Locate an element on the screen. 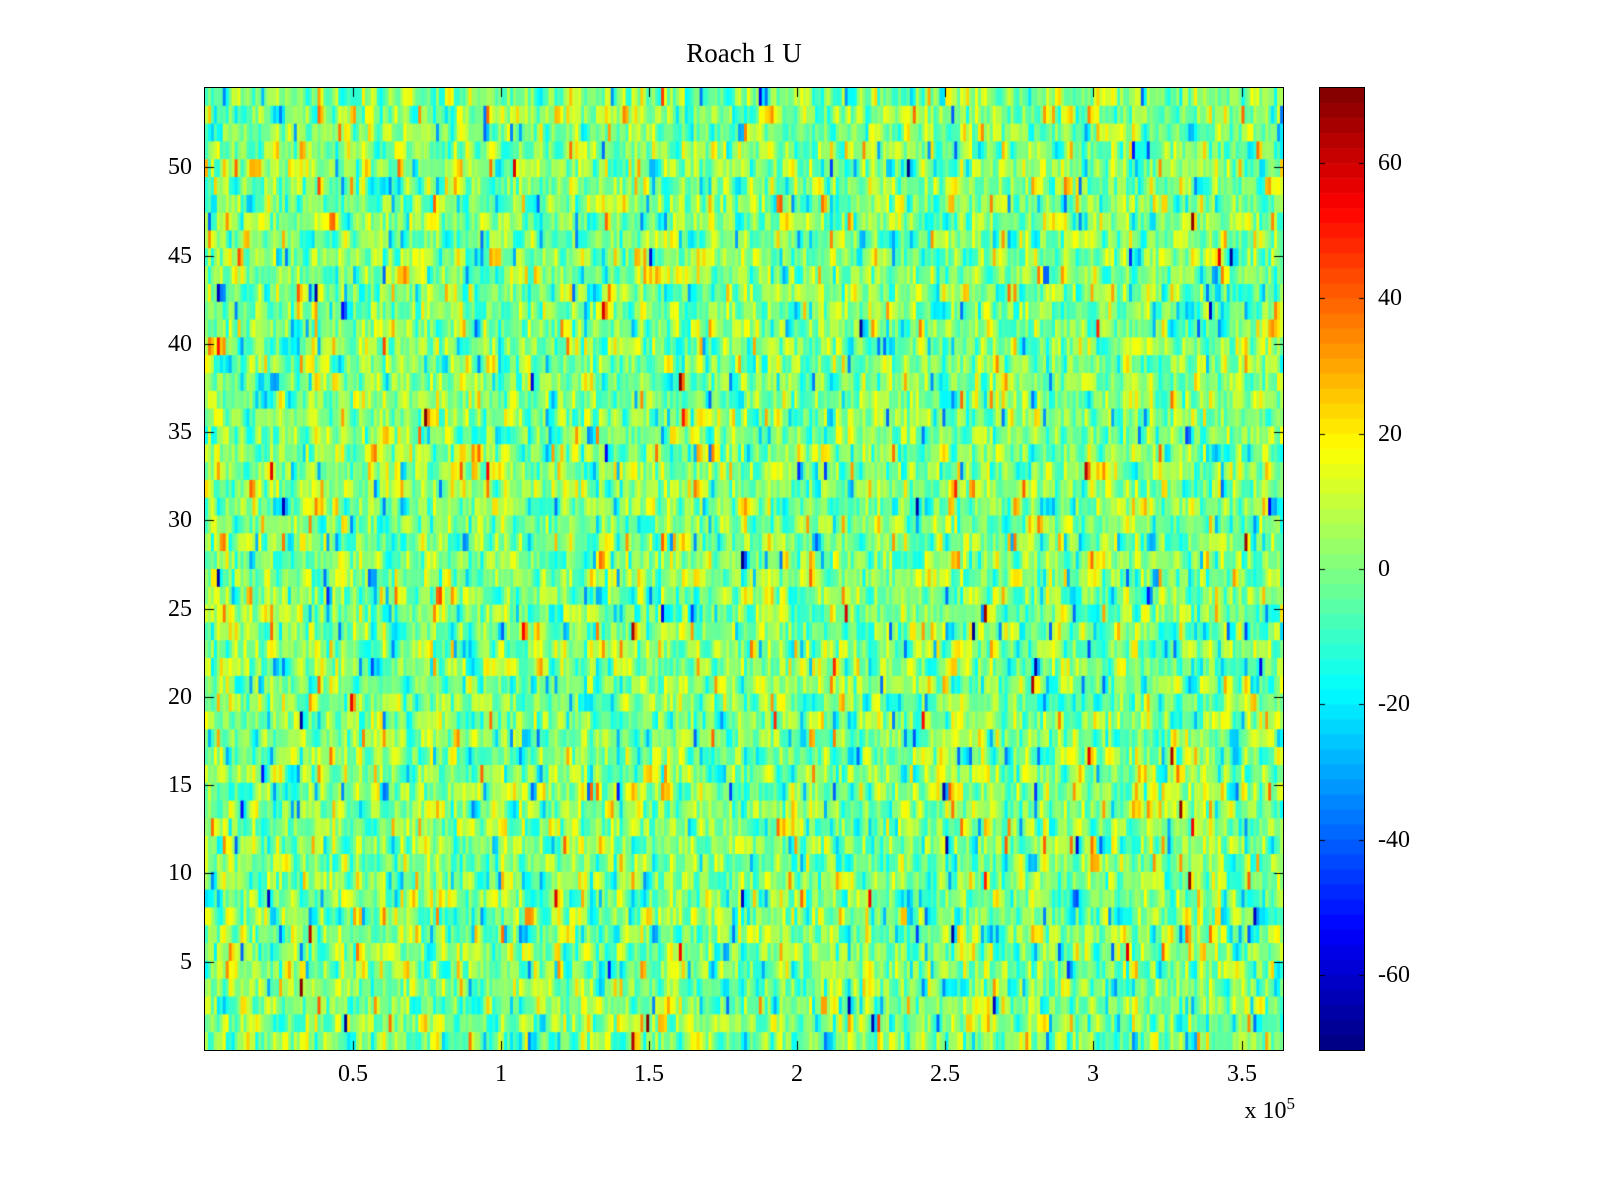 Image resolution: width=1600 pixels, height=1200 pixels. colorbar-tick-label: 20 is located at coordinates (1390, 434).